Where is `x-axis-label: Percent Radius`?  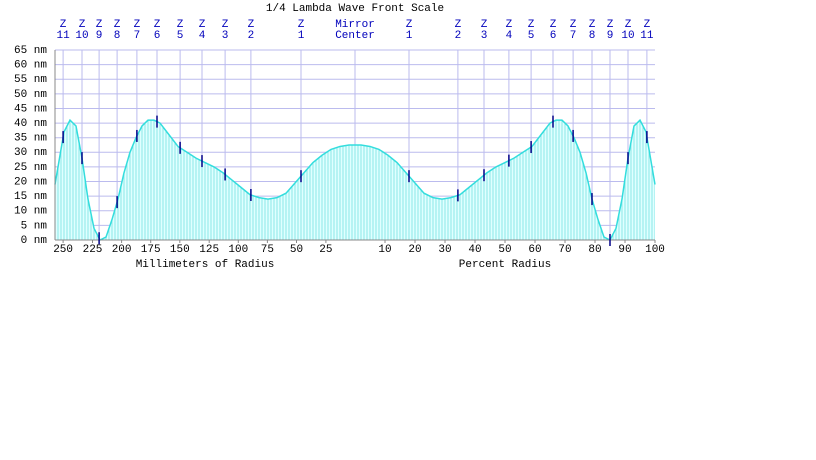
x-axis-label: Percent Radius is located at coordinates (505, 265).